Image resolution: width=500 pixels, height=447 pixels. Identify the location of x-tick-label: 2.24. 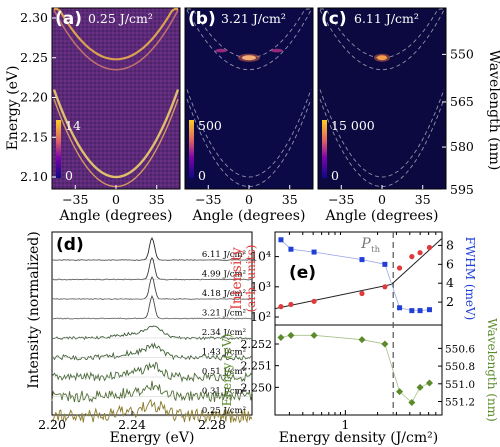
(132, 424).